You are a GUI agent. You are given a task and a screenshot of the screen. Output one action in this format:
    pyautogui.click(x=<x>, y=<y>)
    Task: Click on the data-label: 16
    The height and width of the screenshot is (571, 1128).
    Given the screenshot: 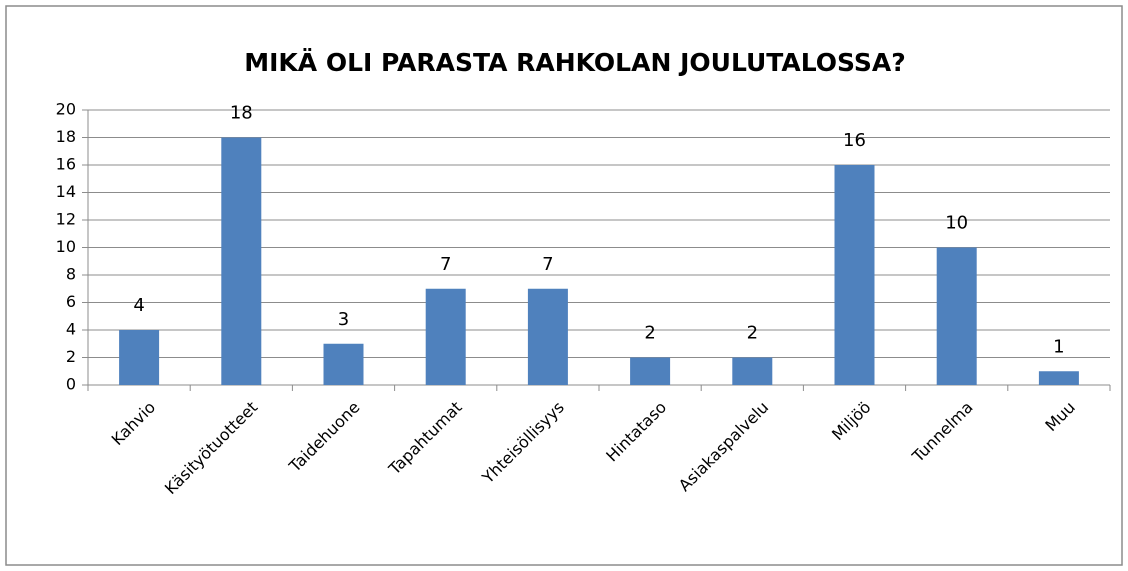 What is the action you would take?
    pyautogui.click(x=854, y=140)
    